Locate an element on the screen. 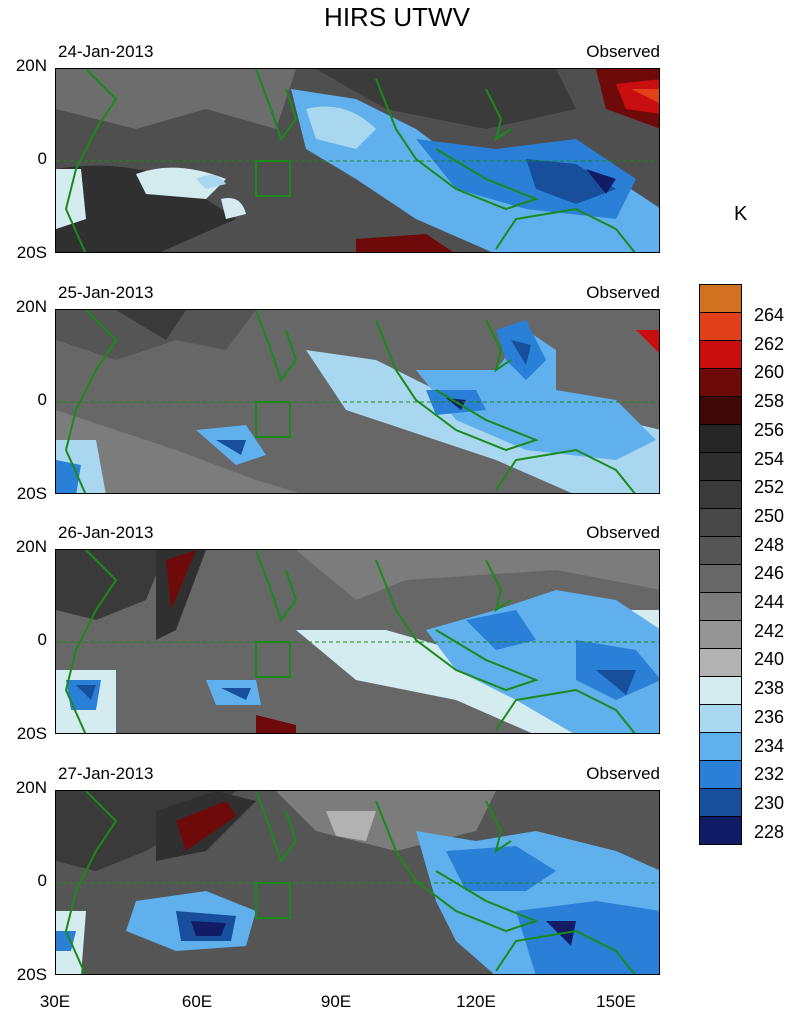  colorbar-level-label: 240 is located at coordinates (769, 659).